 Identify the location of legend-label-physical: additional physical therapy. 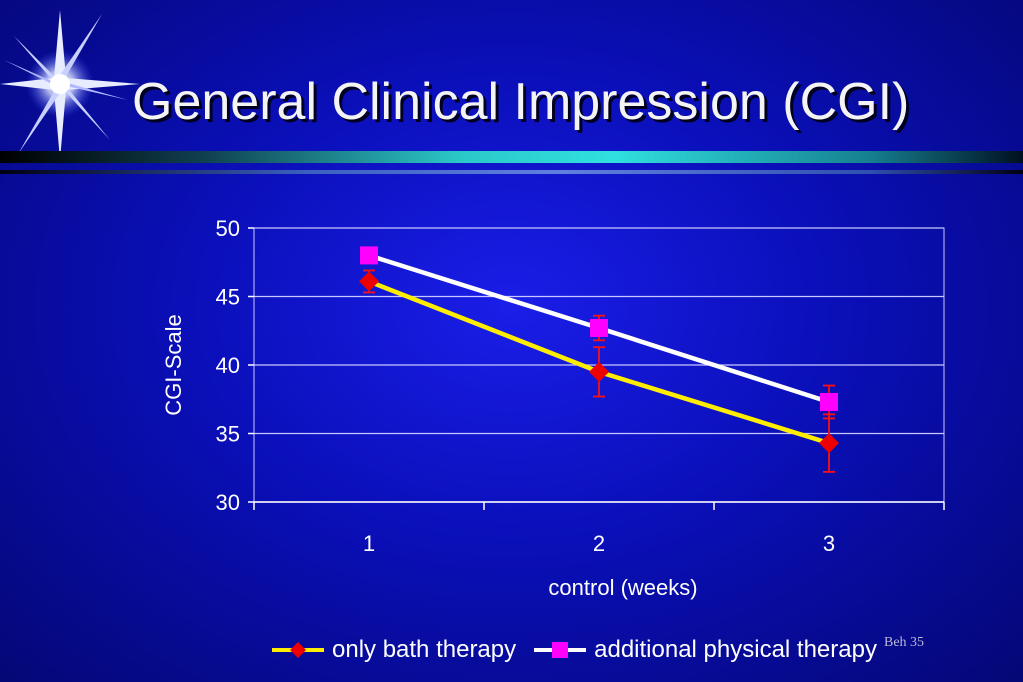
(735, 649).